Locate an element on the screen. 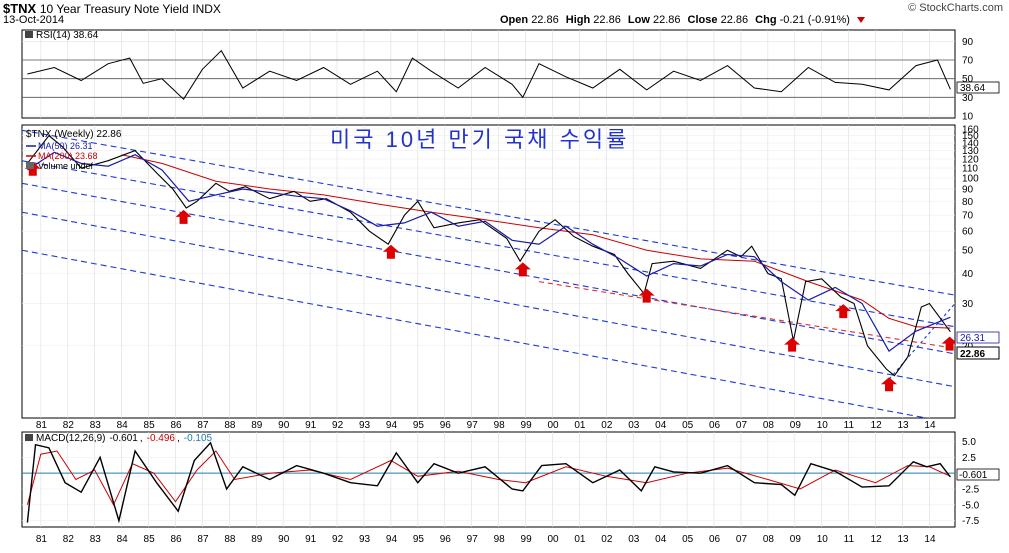 The image size is (1009, 553). x-tick-label: 84 is located at coordinates (123, 425).